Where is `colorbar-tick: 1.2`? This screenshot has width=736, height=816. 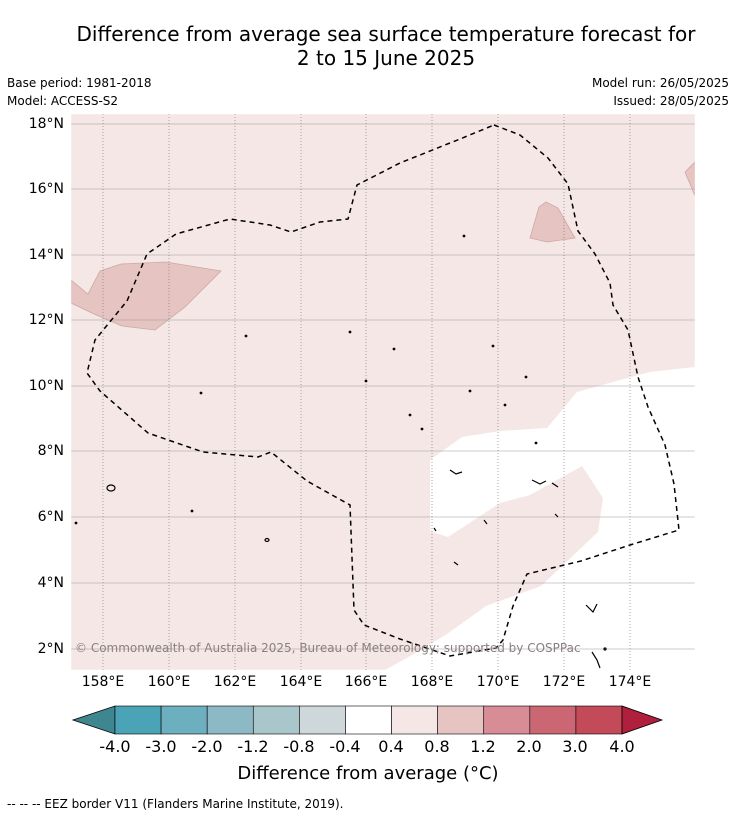
colorbar-tick: 1.2 is located at coordinates (483, 746).